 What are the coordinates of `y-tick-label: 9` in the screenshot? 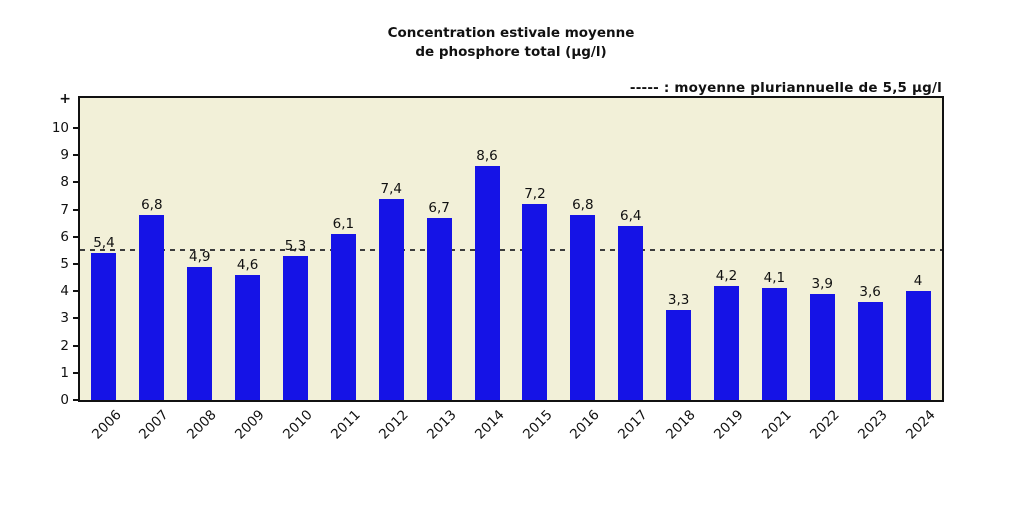 It's located at (64, 155).